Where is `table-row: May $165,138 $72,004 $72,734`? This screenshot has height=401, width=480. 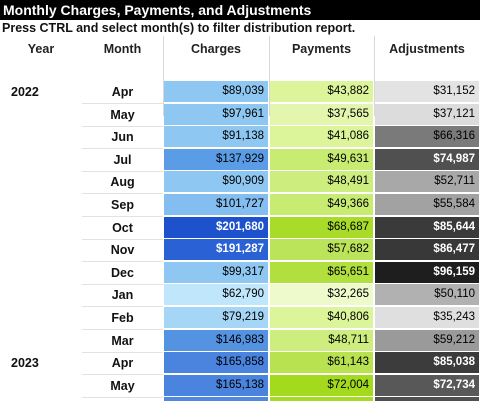 table-row: May $165,138 $72,004 $72,734 is located at coordinates (240, 386).